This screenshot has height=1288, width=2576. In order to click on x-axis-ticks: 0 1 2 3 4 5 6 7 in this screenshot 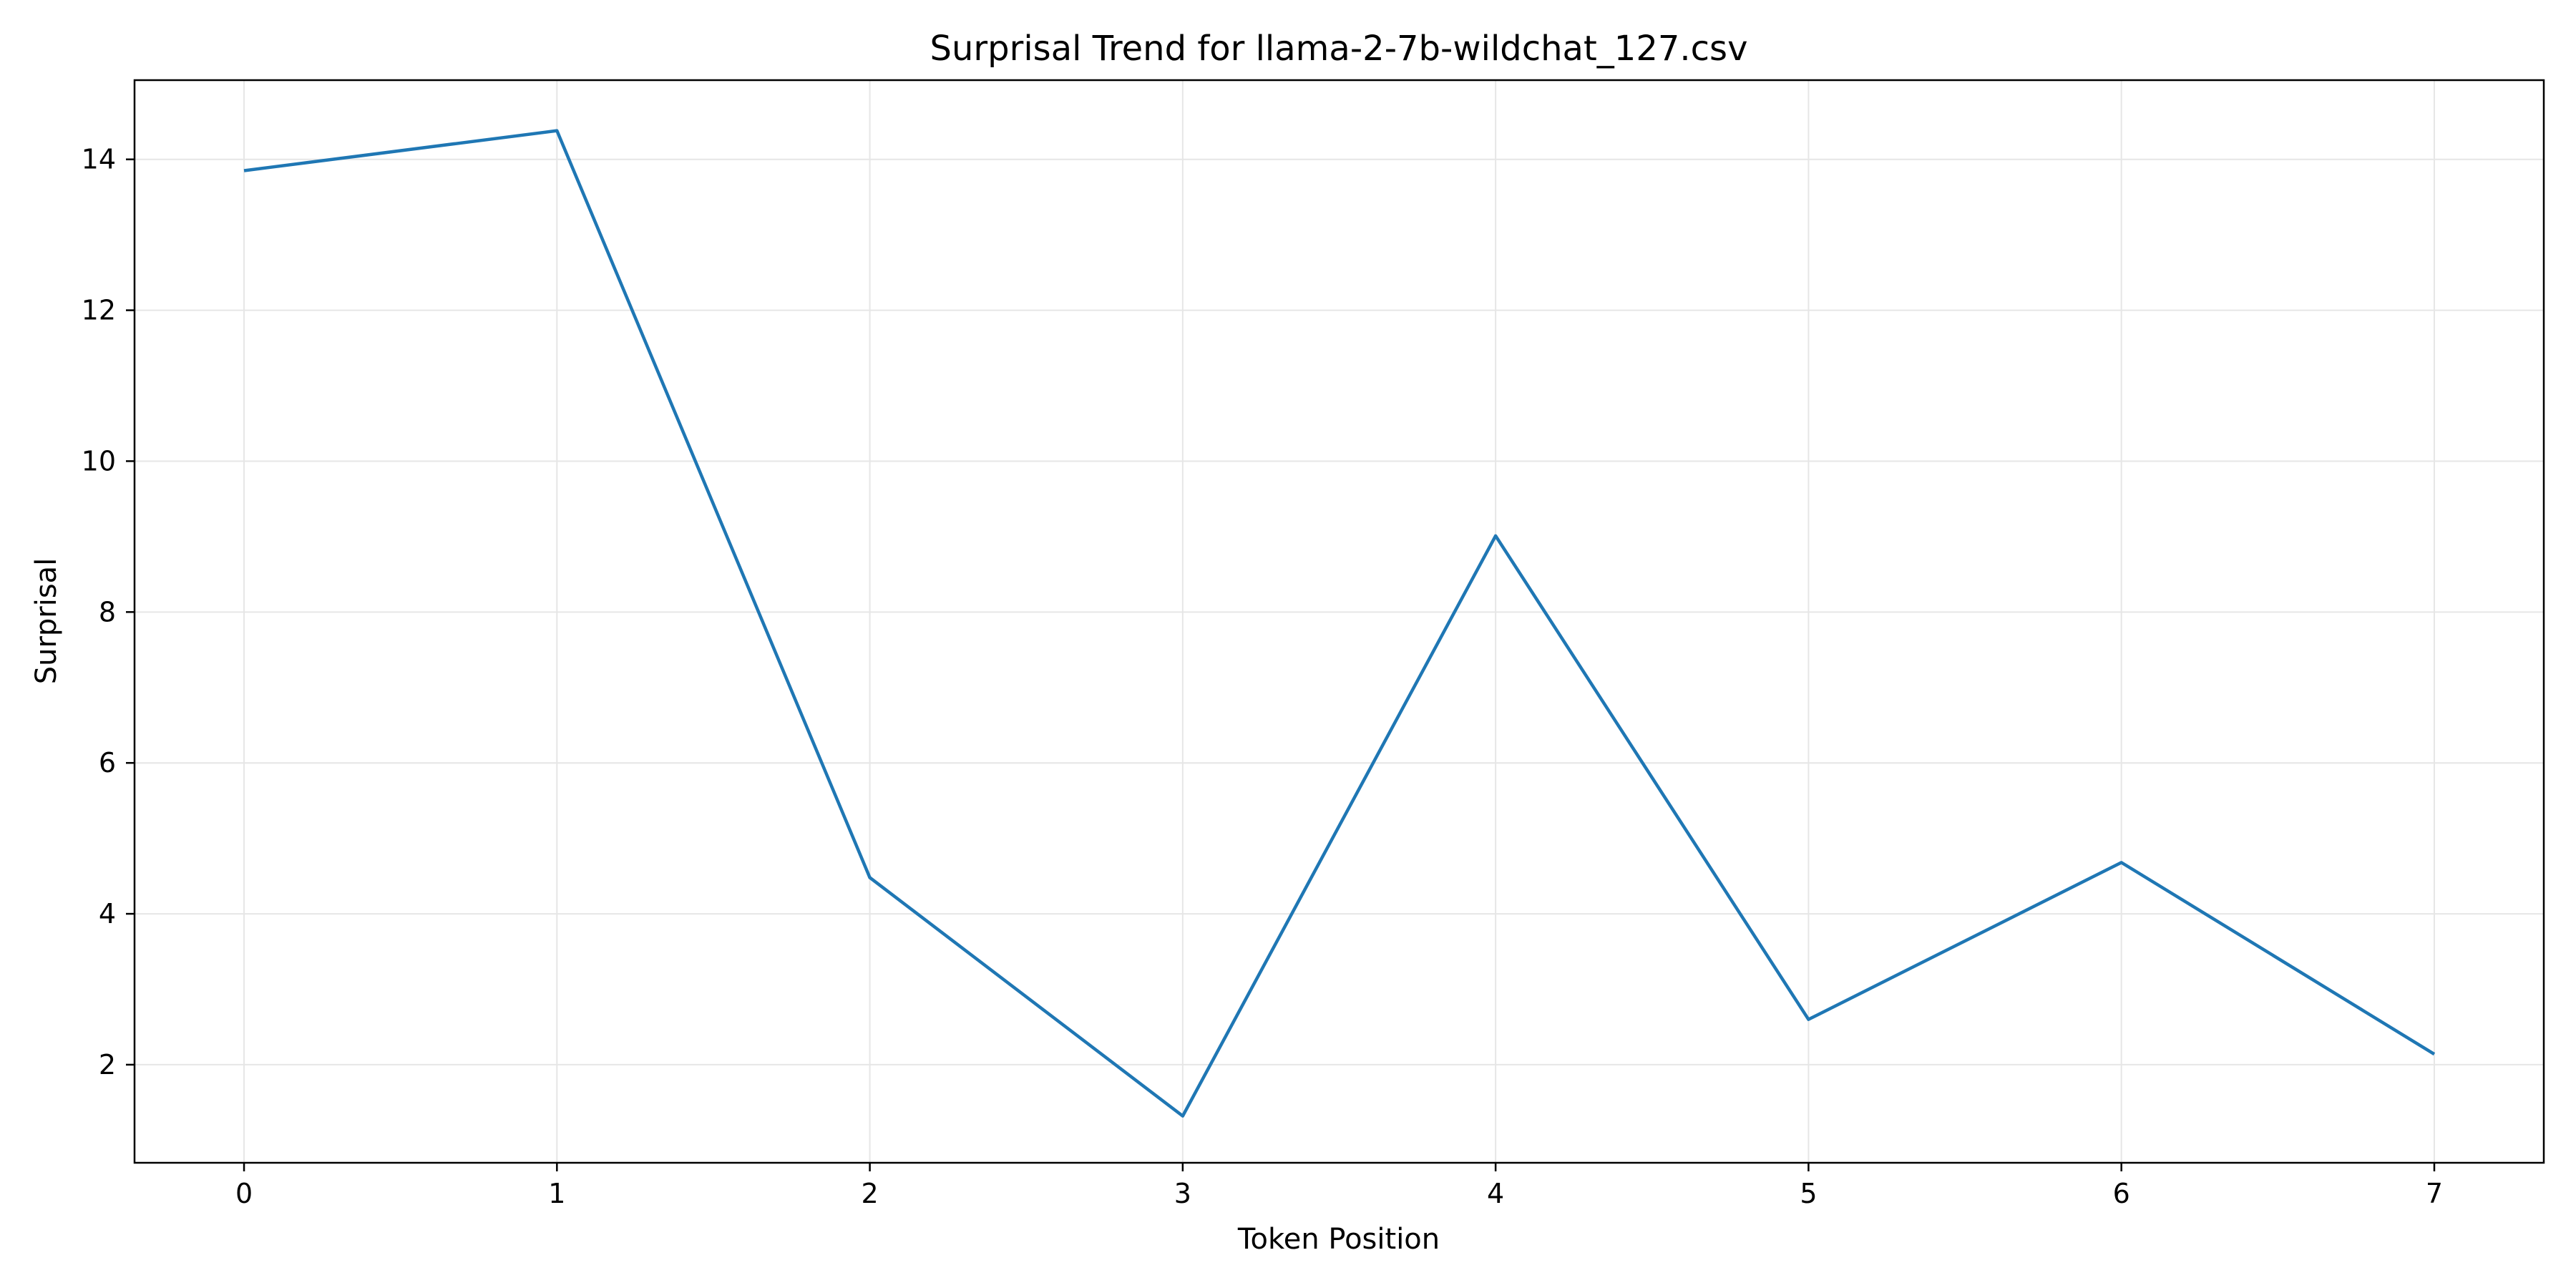, I will do `click(1339, 1186)`.